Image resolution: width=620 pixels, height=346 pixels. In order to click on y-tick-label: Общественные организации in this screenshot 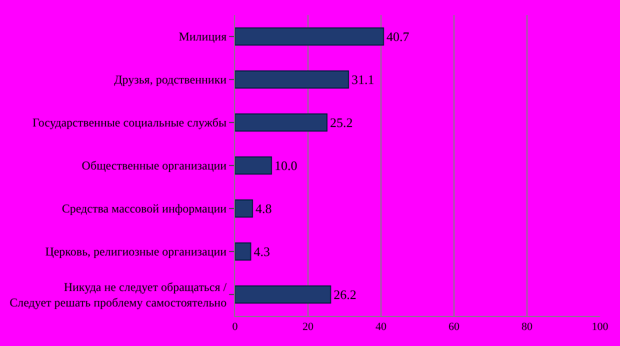, I will do `click(155, 165)`.